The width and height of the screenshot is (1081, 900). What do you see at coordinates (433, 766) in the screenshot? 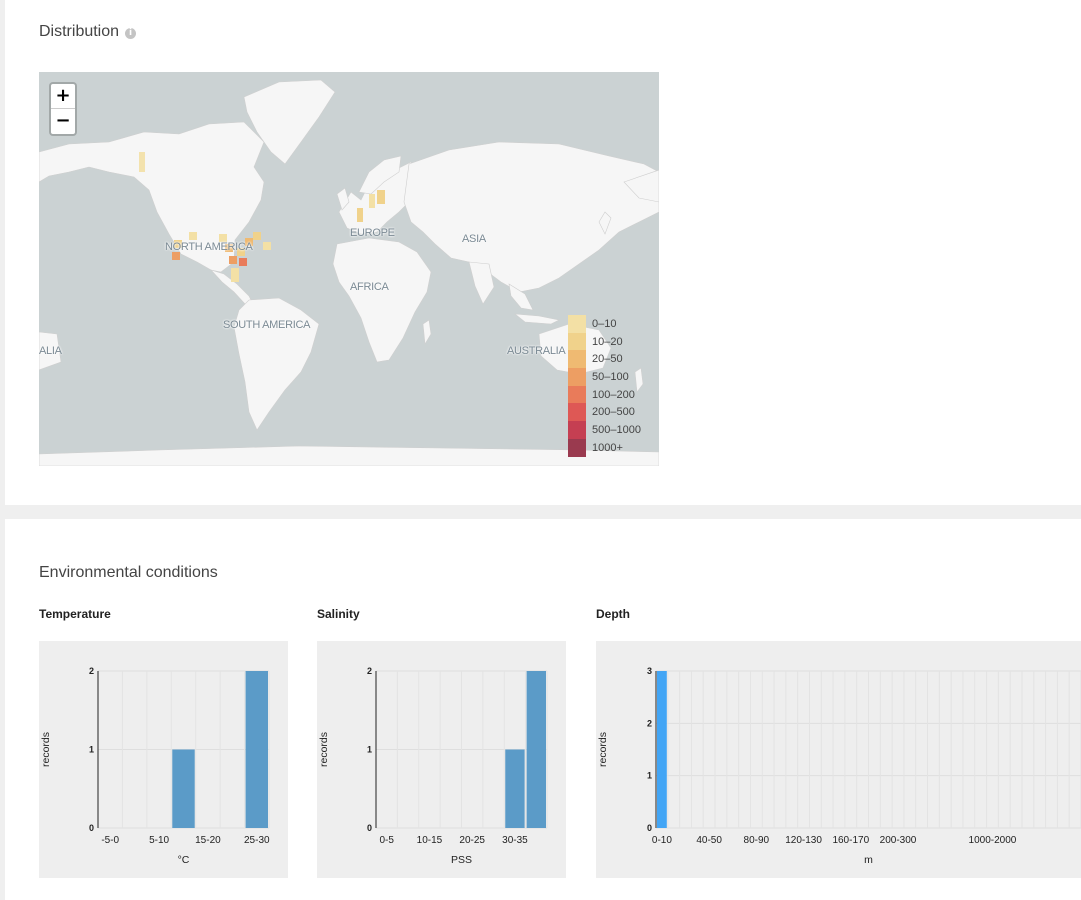
I see `salinity-chart-svg: 0 1 2 0-5 10-15 20-25 30-35 PSS records` at bounding box center [433, 766].